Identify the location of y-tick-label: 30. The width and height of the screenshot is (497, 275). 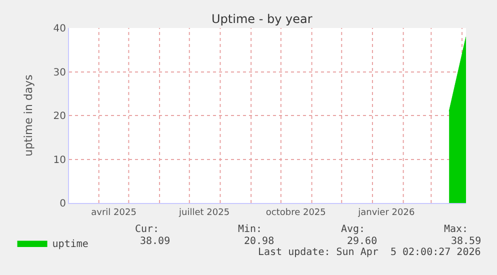
(59, 72).